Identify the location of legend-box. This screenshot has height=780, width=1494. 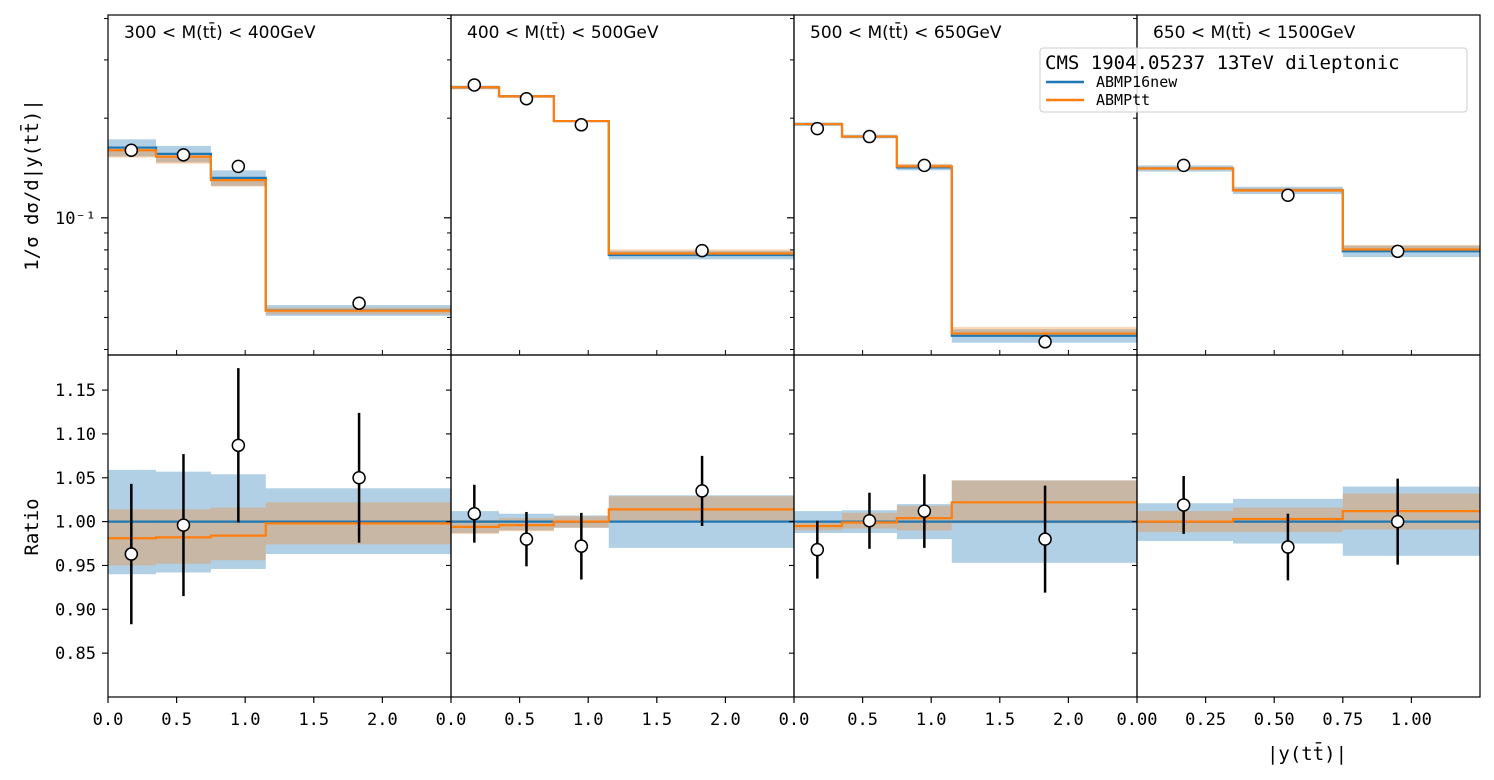
(1253, 80).